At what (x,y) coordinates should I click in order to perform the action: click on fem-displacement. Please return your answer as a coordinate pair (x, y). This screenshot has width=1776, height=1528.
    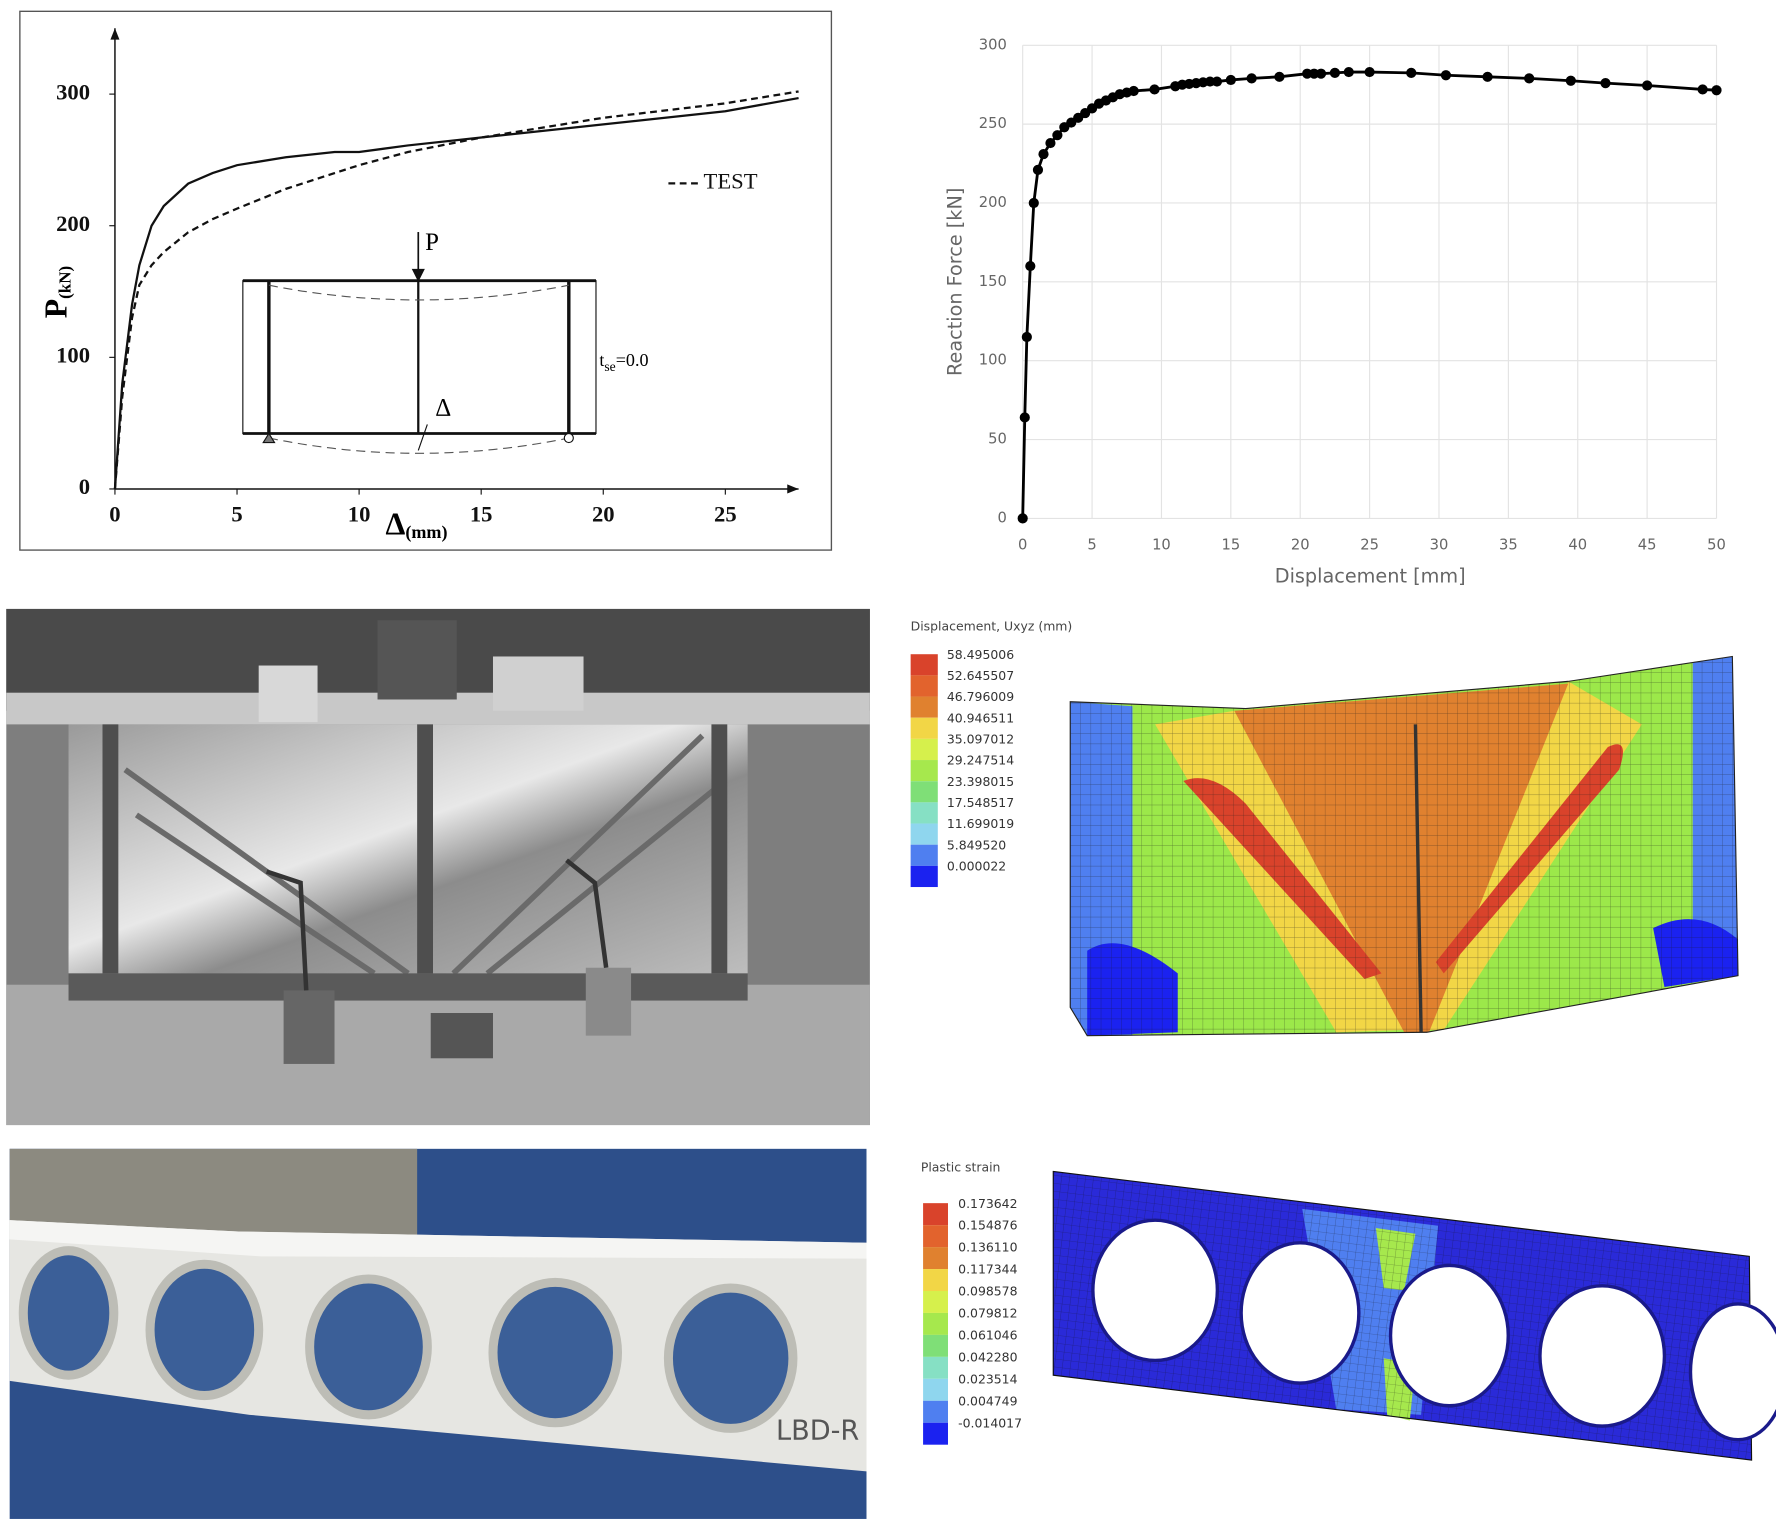
    Looking at the image, I should click on (1404, 846).